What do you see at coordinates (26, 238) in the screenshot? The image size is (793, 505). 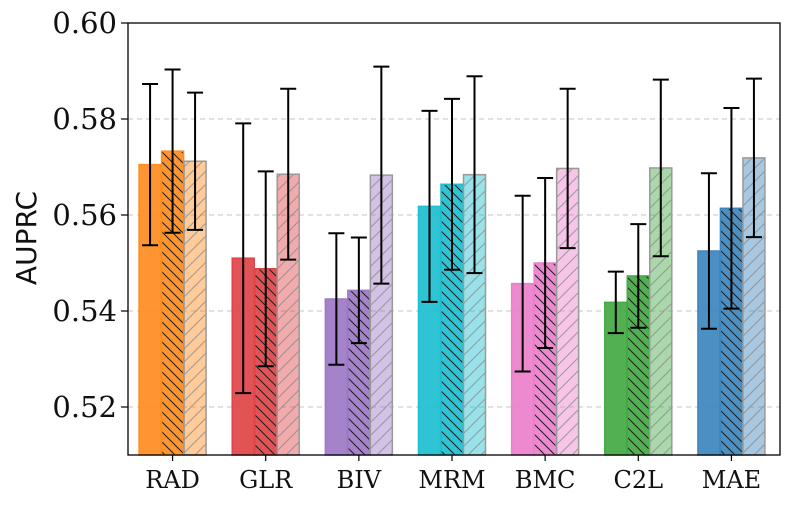 I see `y-axis-label: AUPRC` at bounding box center [26, 238].